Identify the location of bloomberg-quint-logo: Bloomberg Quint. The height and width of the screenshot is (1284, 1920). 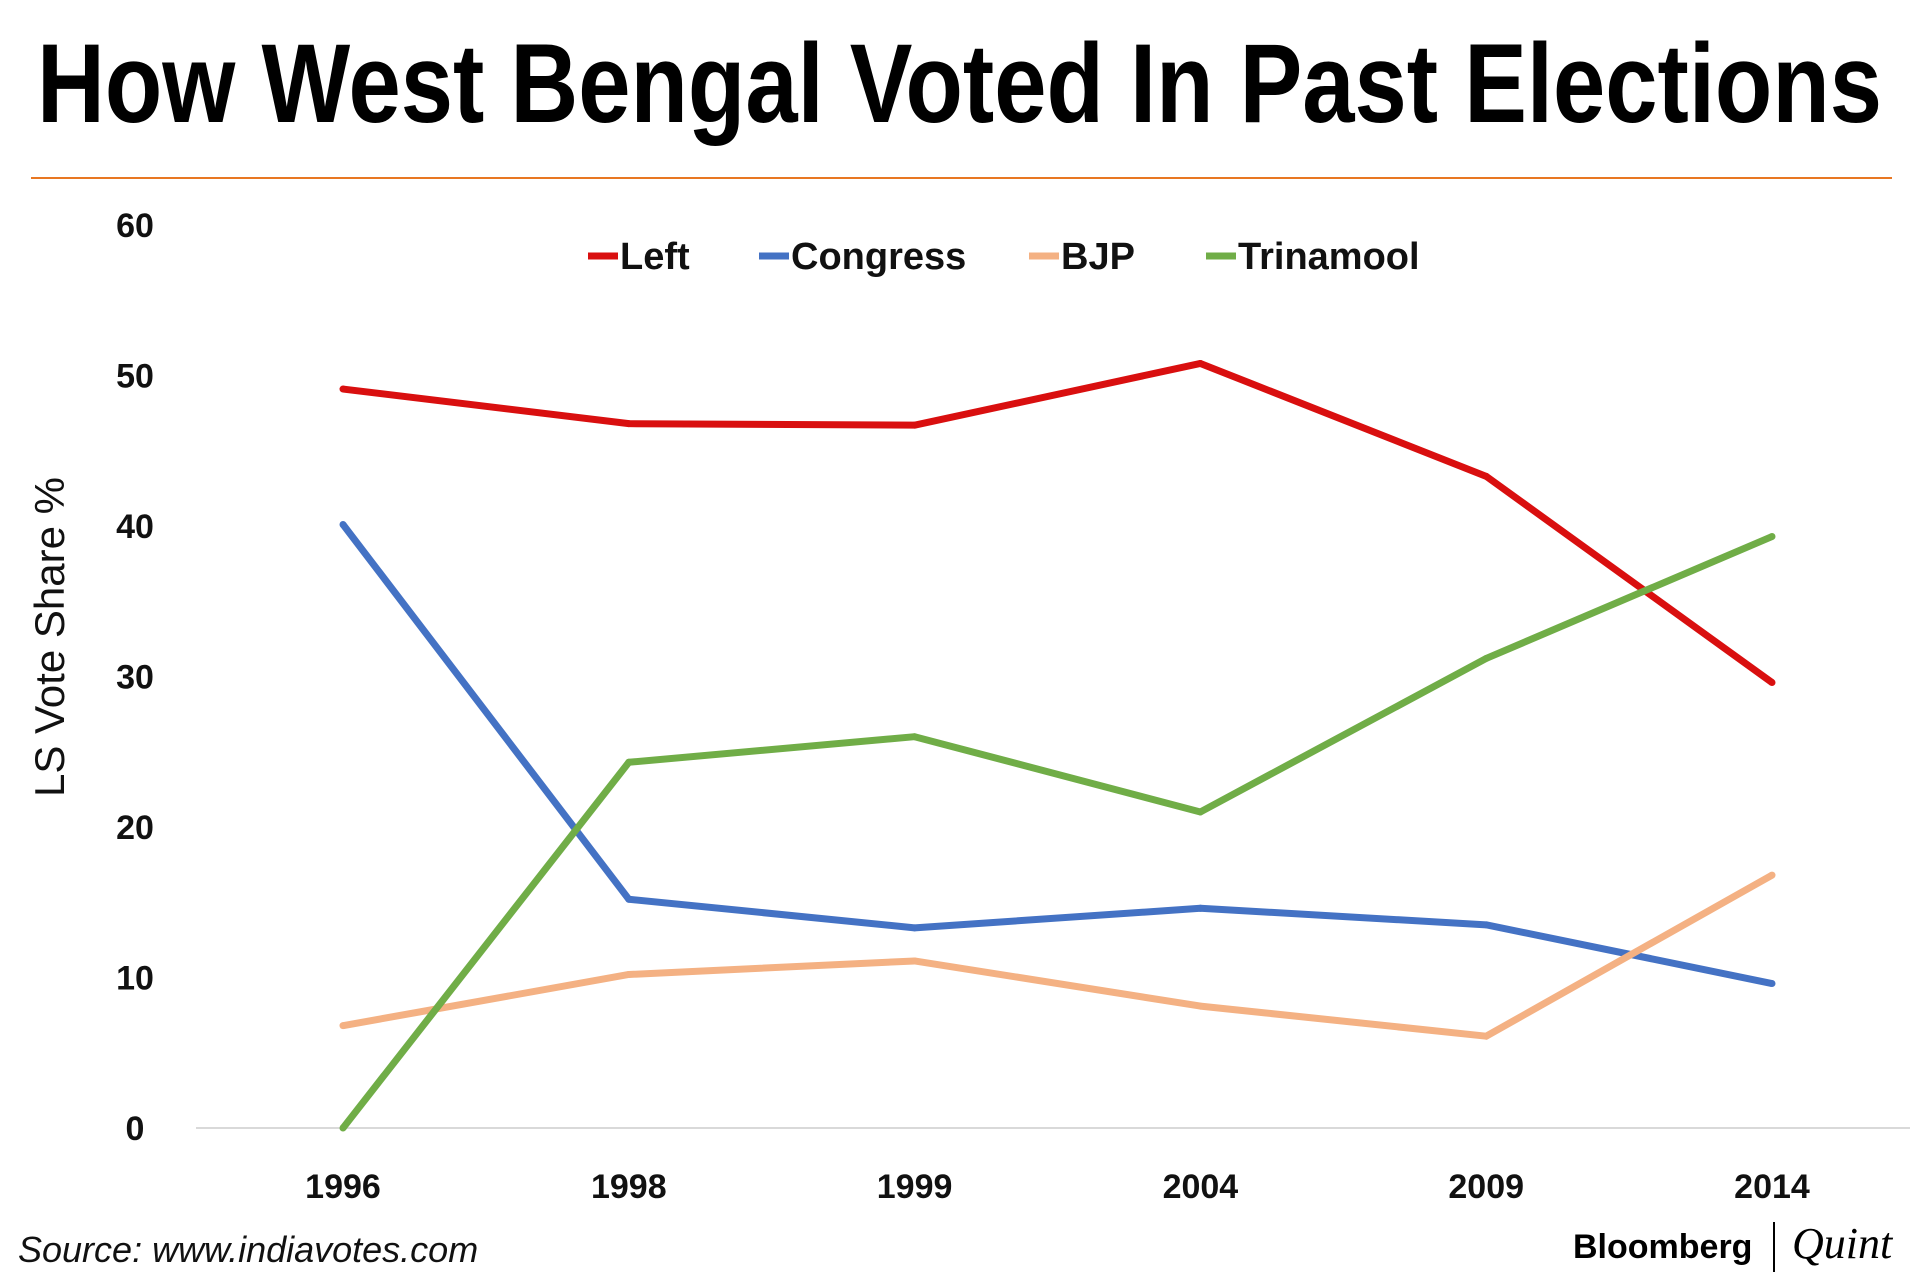
(1733, 1245).